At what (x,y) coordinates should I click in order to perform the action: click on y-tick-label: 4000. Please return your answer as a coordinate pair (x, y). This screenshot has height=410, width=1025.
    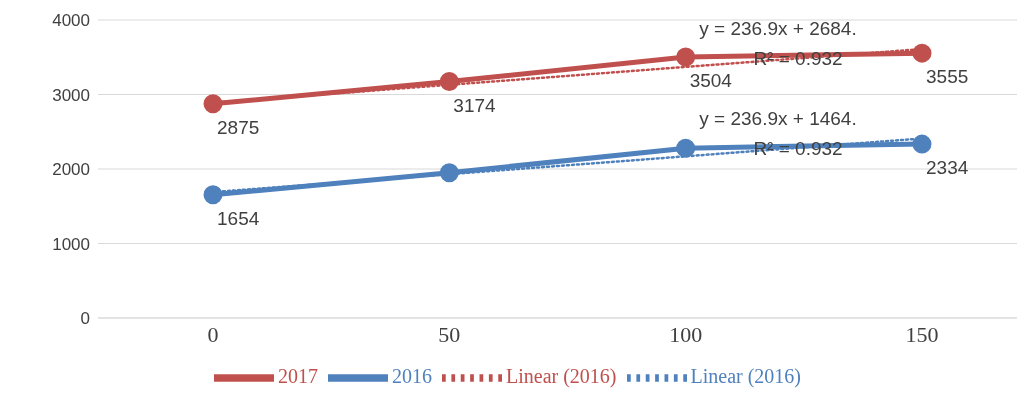
    Looking at the image, I should click on (71, 21).